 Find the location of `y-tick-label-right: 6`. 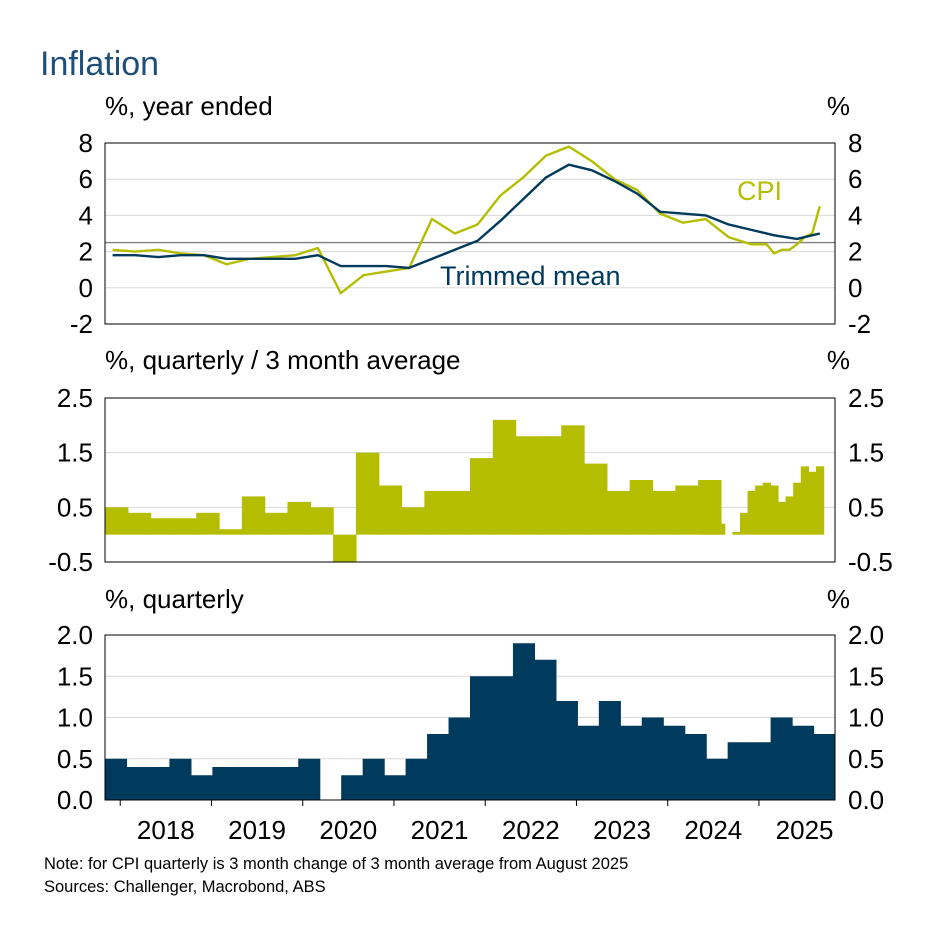

y-tick-label-right: 6 is located at coordinates (855, 179).